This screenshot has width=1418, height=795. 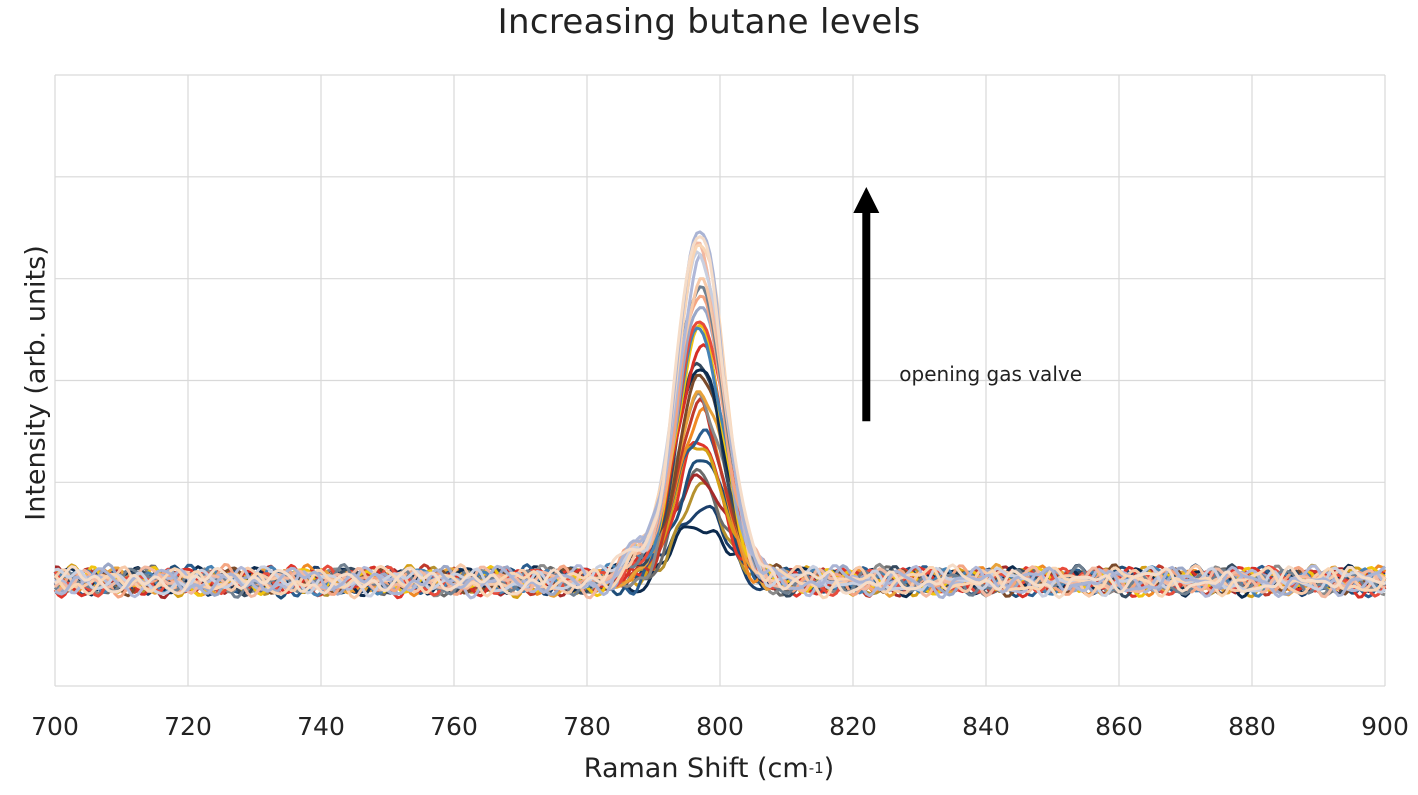 What do you see at coordinates (1385, 726) in the screenshot?
I see `x-tick-label: 900` at bounding box center [1385, 726].